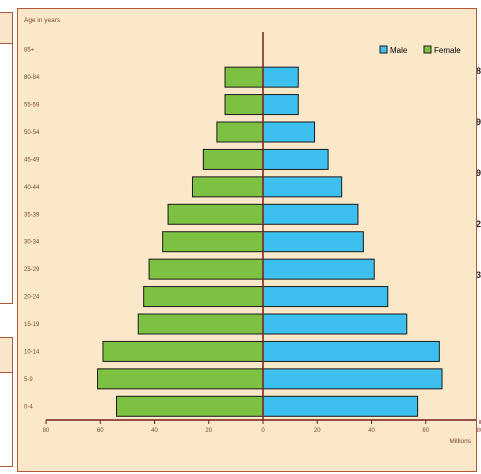  What do you see at coordinates (32, 298) in the screenshot?
I see `y-tick-label: 20-24` at bounding box center [32, 298].